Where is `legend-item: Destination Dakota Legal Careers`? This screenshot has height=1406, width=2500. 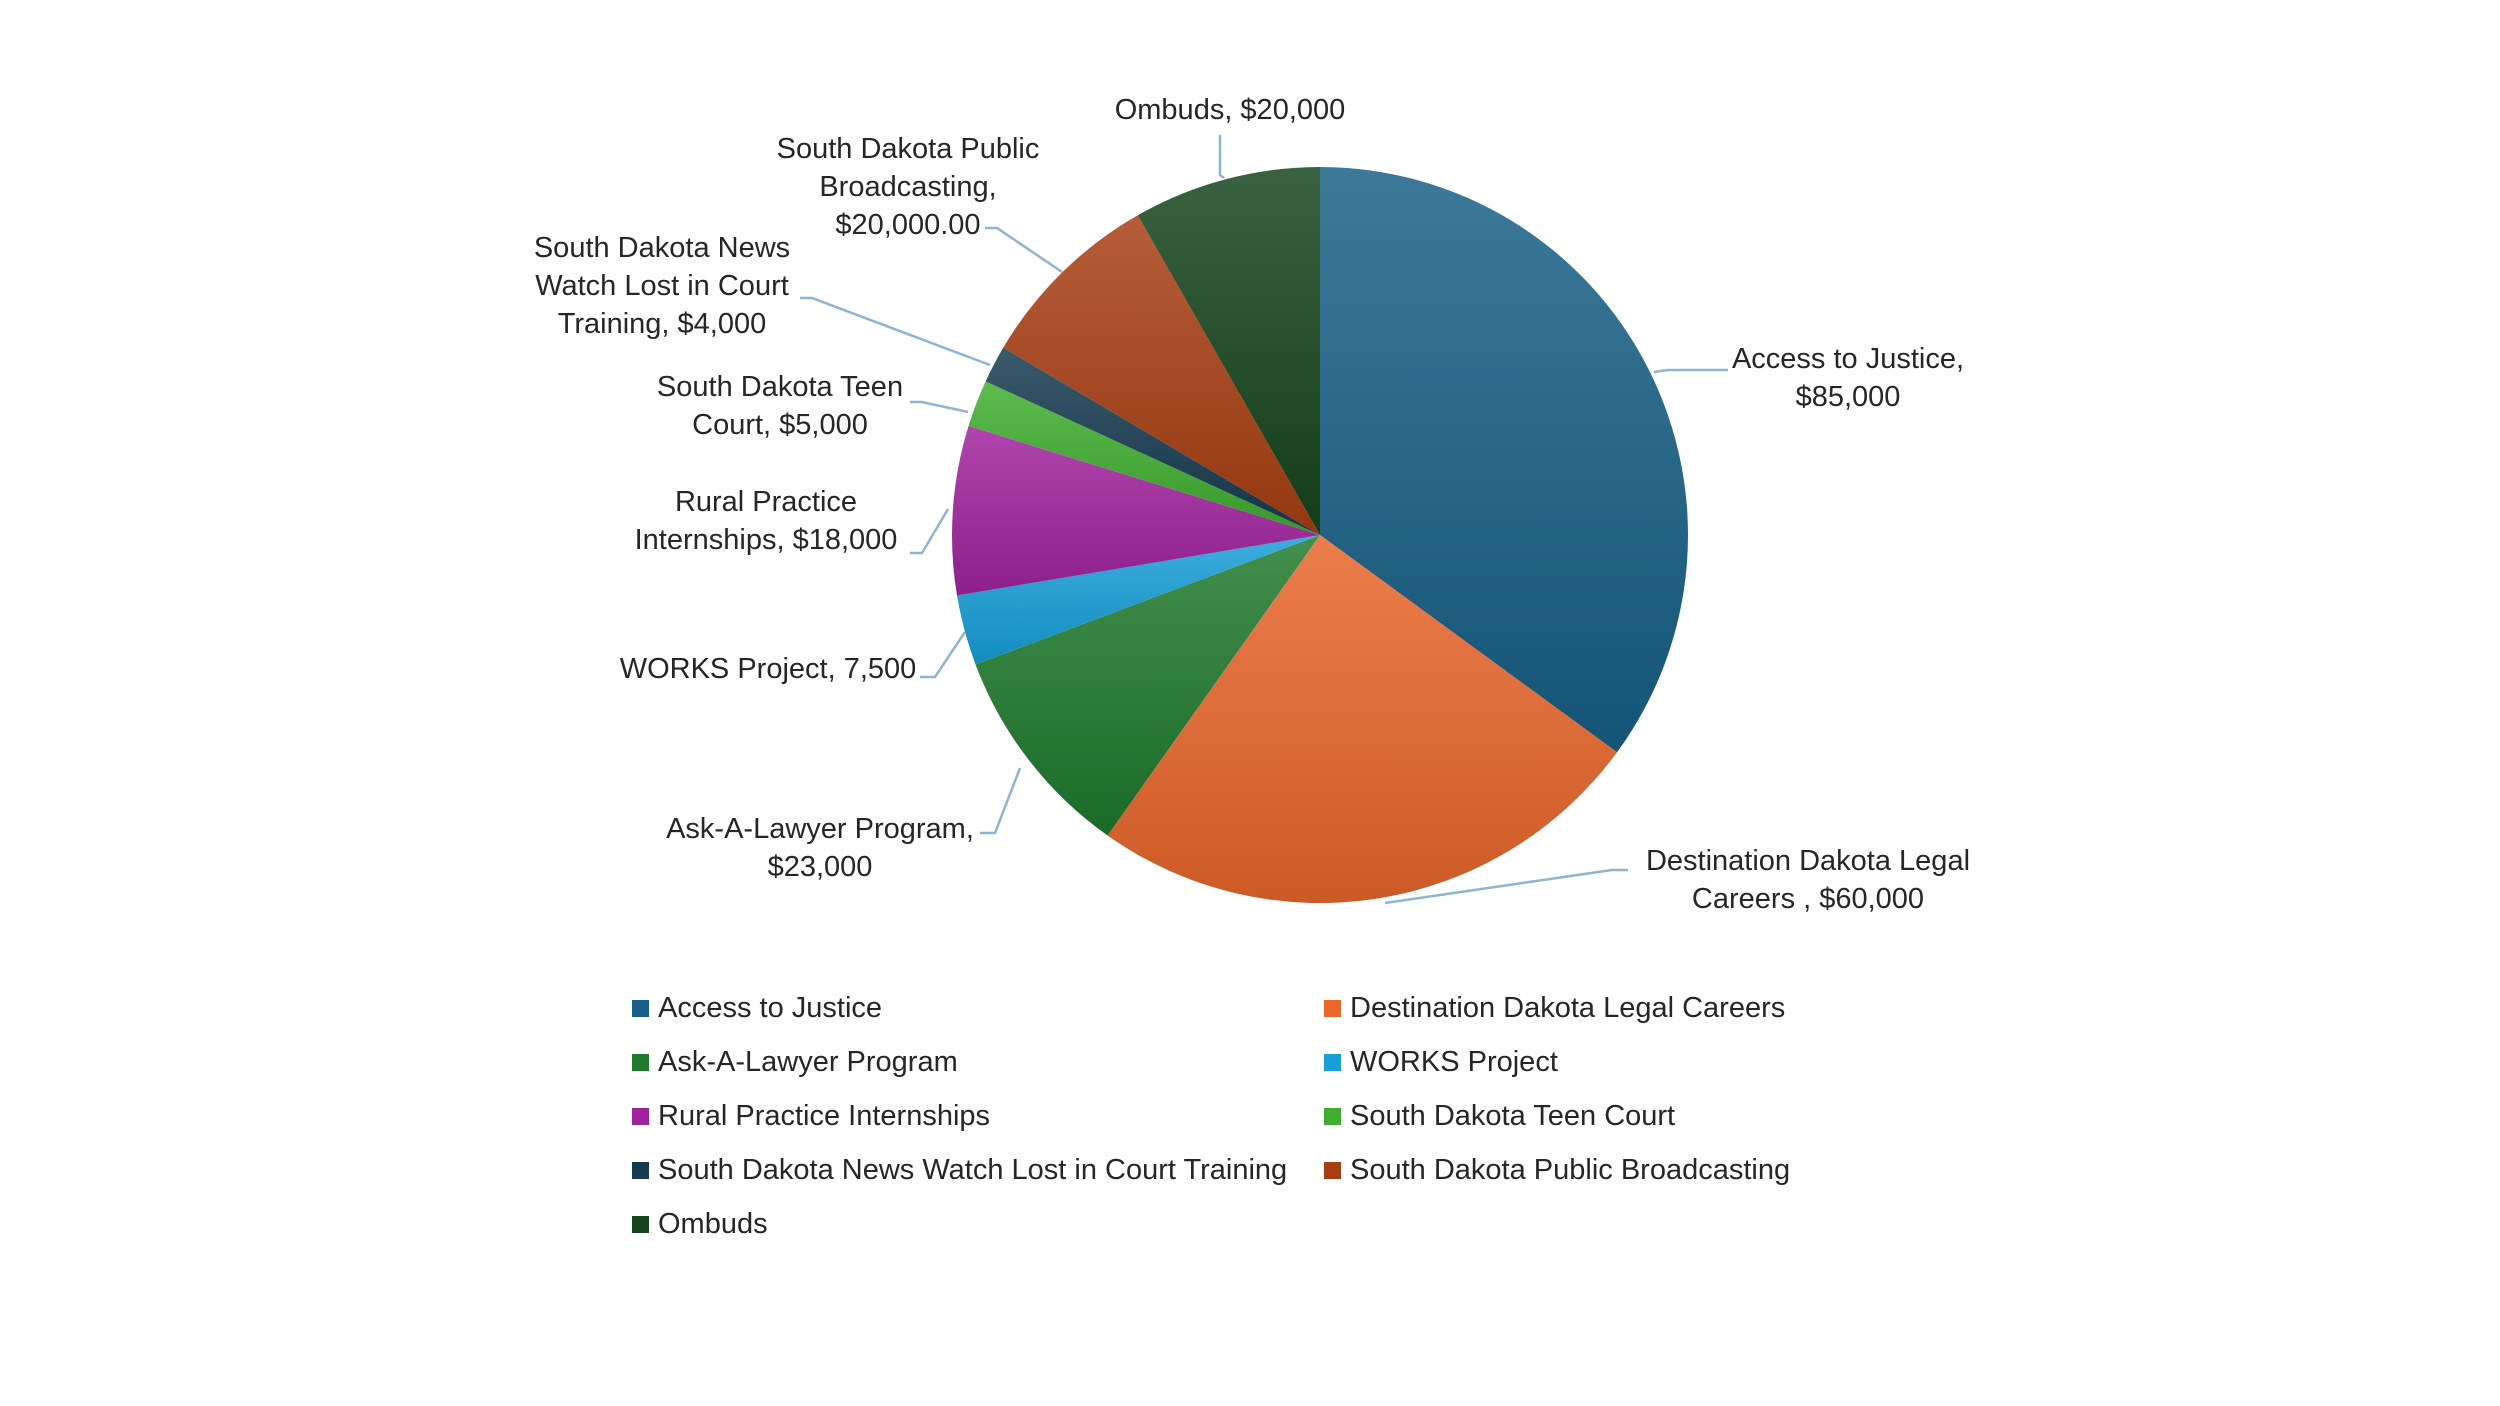
legend-item: Destination Dakota Legal Careers is located at coordinates (1604, 1008).